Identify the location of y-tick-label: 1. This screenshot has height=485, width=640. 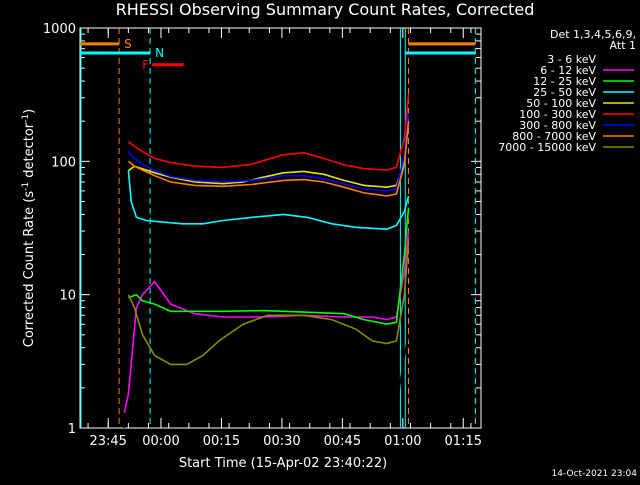
(72, 429).